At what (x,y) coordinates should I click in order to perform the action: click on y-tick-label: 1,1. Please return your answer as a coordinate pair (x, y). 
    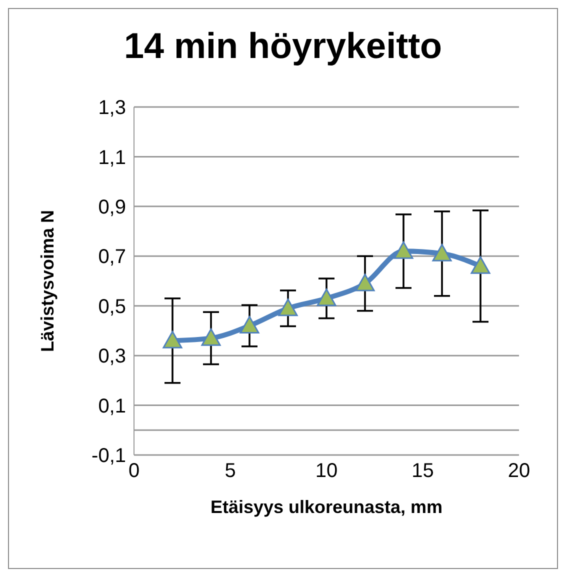
    Looking at the image, I should click on (112, 157).